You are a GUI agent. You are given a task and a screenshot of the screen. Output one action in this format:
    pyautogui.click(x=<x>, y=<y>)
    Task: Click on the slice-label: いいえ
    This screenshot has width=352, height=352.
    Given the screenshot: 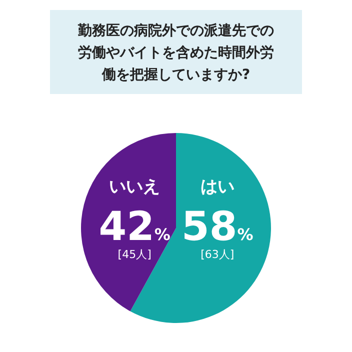 What is the action you would take?
    pyautogui.click(x=134, y=187)
    